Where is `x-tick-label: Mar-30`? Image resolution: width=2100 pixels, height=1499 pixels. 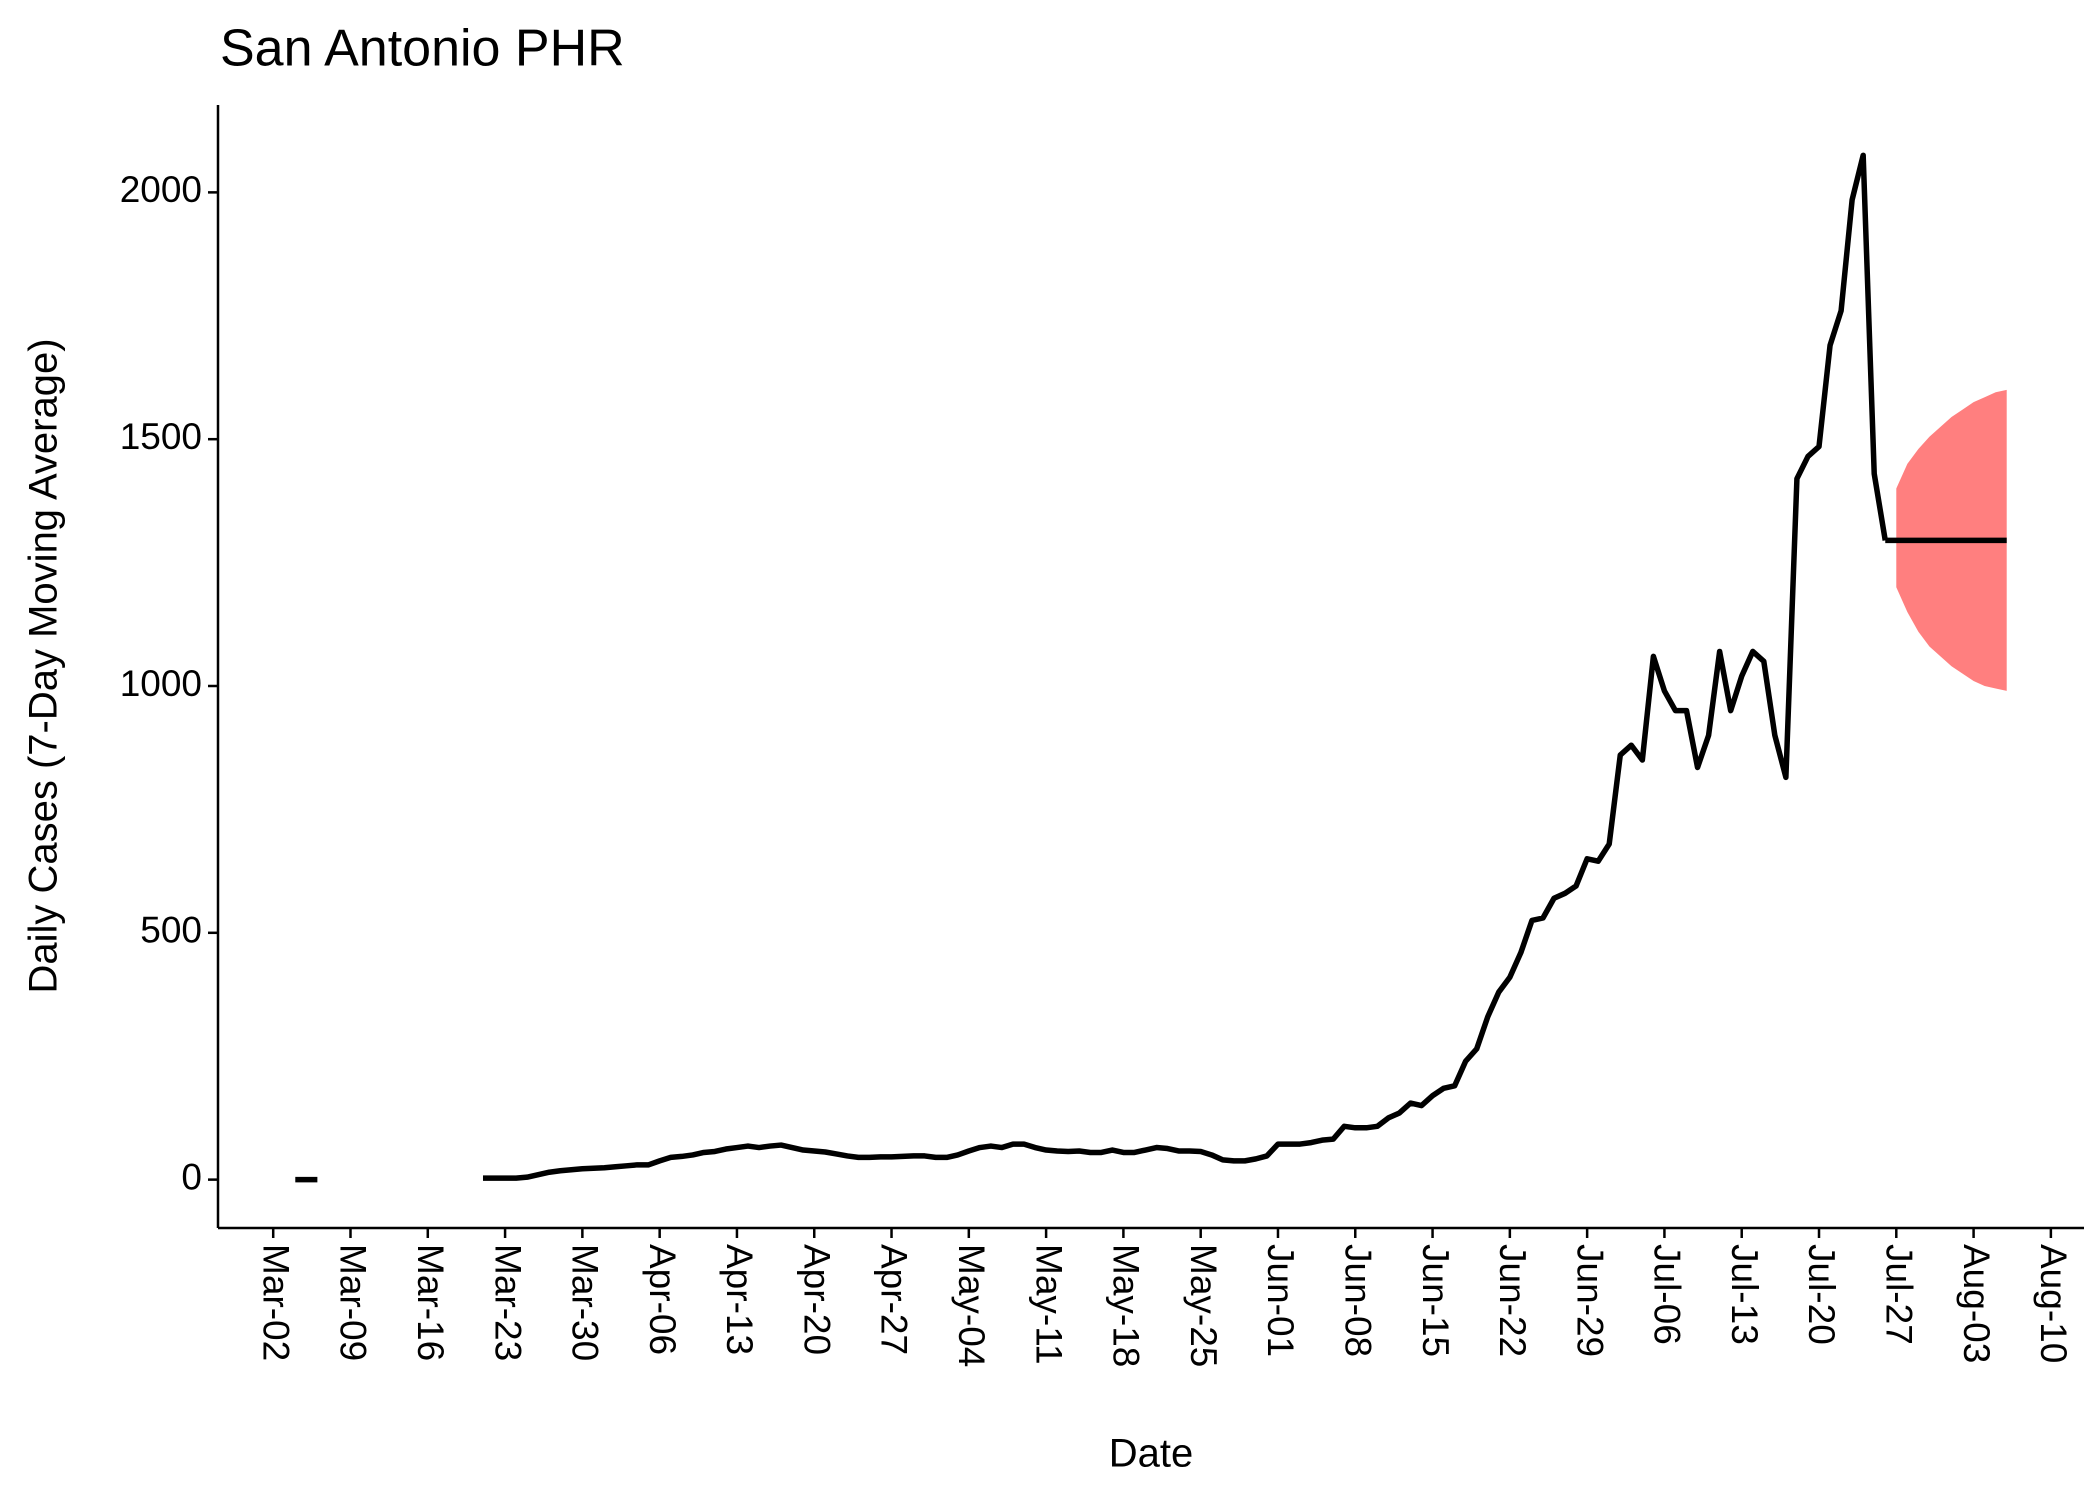
x-tick-label: Mar-30 is located at coordinates (585, 1302).